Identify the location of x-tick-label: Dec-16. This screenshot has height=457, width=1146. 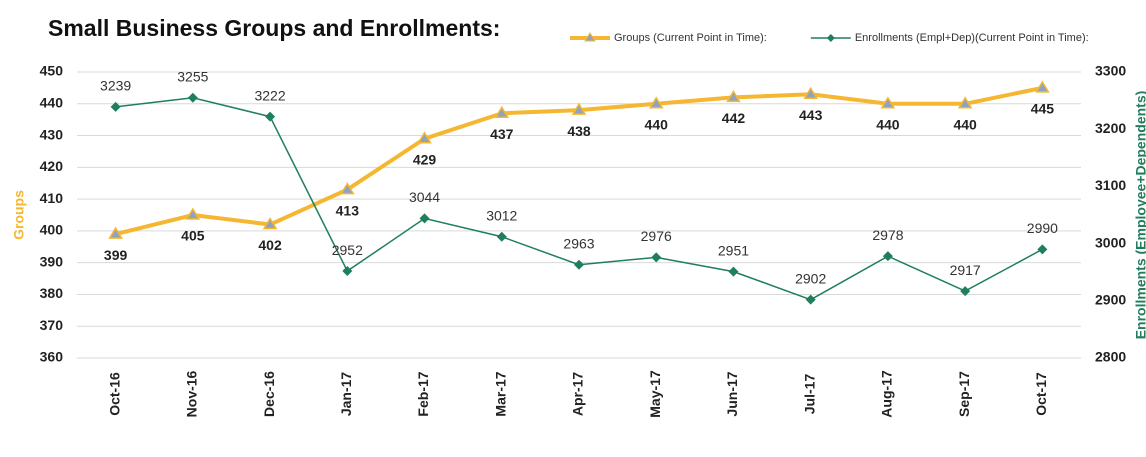
(269, 394).